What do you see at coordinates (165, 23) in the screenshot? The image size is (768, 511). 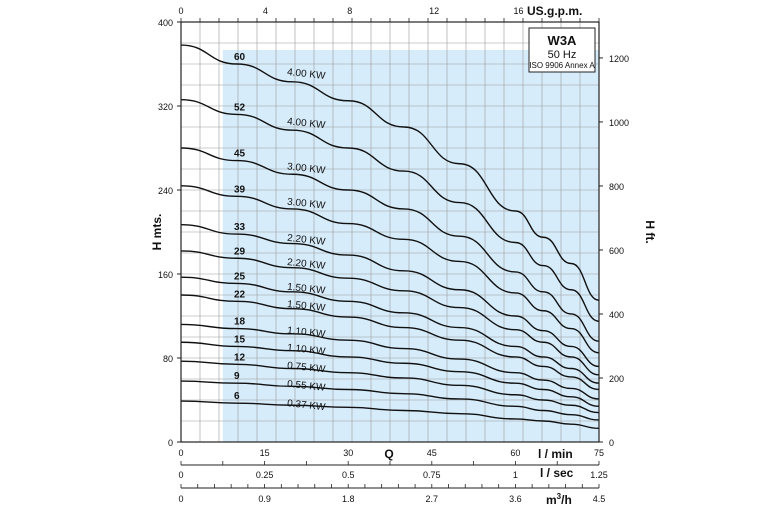 I see `y-left-tick-label: 400` at bounding box center [165, 23].